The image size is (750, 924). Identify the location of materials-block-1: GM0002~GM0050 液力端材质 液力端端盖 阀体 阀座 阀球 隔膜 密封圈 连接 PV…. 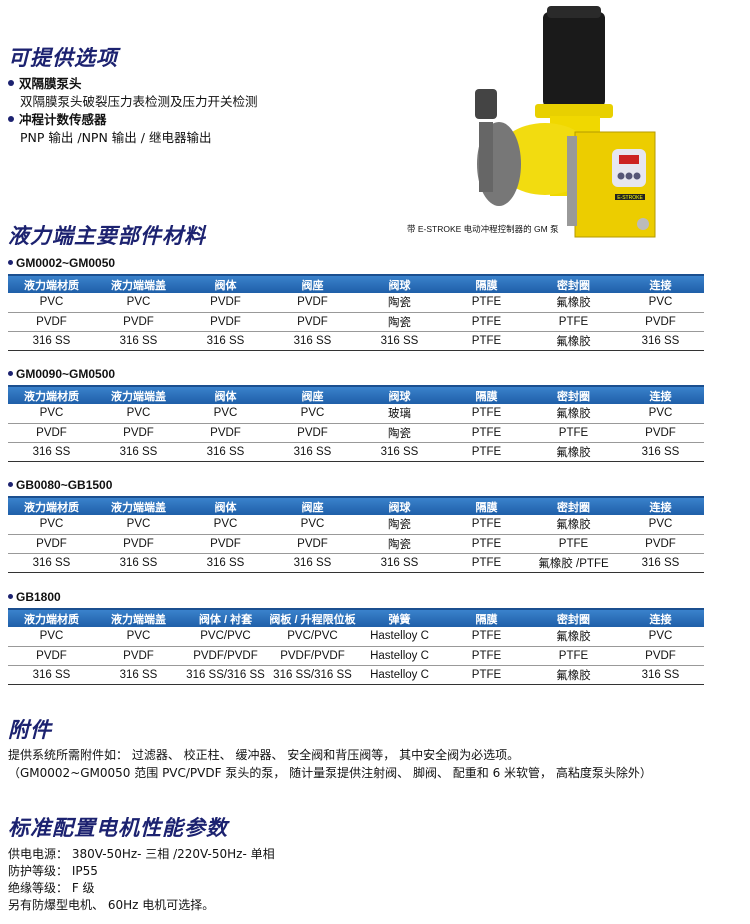
(356, 303).